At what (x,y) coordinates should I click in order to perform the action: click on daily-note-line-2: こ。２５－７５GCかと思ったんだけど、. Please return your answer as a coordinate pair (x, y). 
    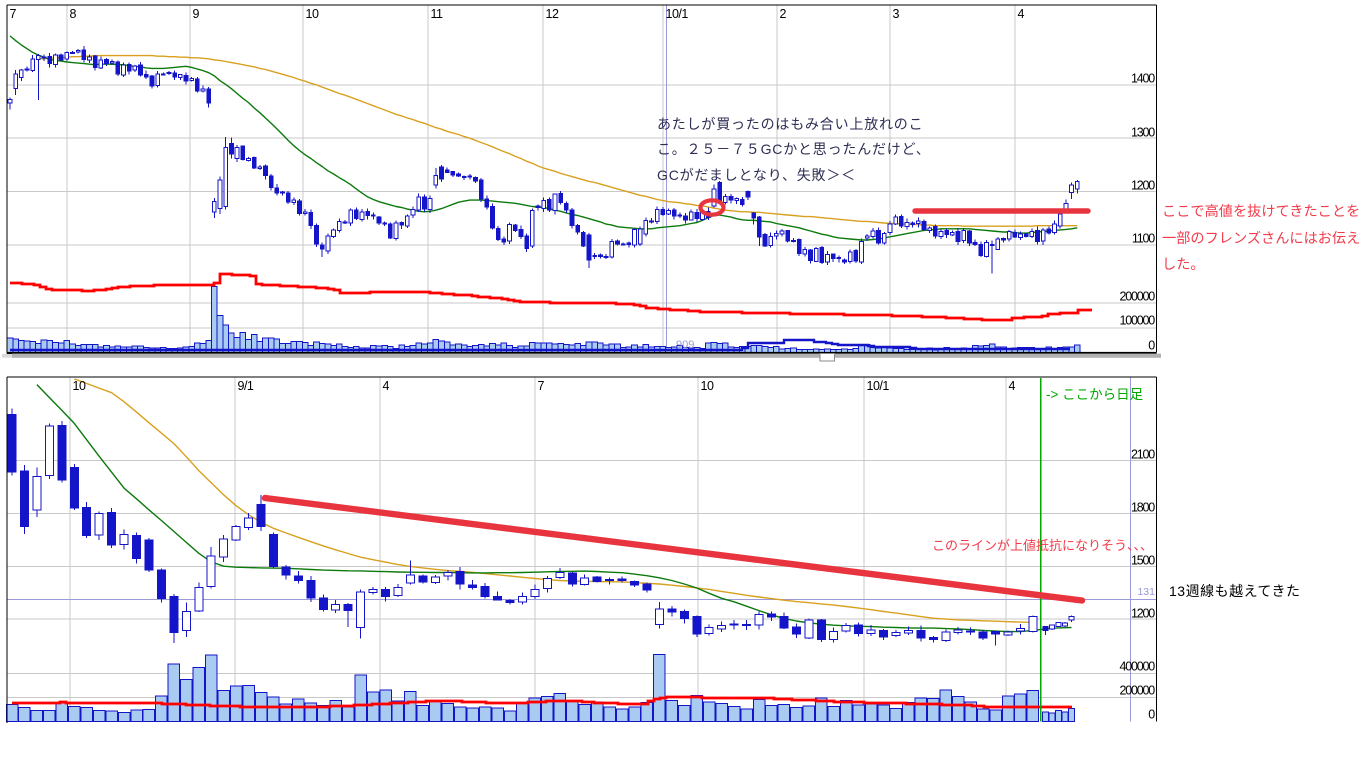
    Looking at the image, I should click on (794, 149).